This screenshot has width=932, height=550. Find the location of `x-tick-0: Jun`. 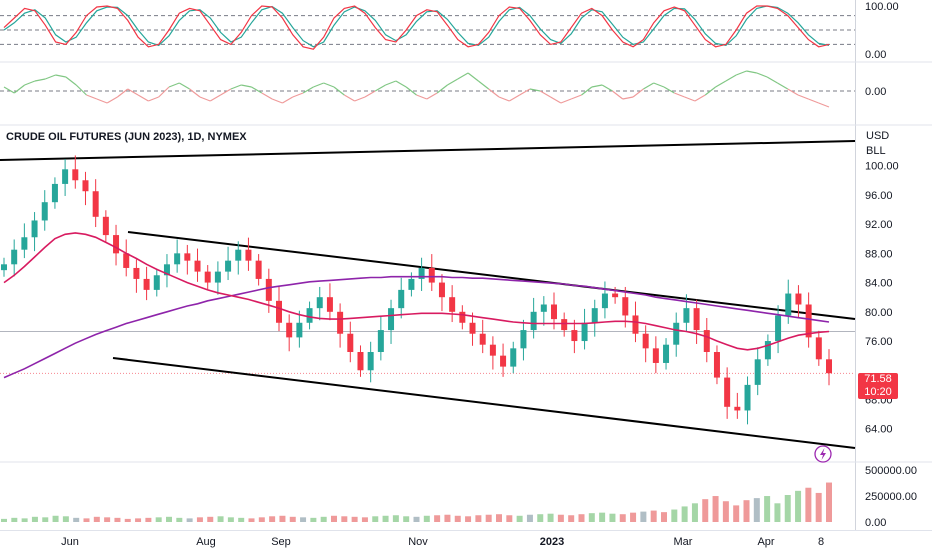

x-tick-0: Jun is located at coordinates (70, 542).